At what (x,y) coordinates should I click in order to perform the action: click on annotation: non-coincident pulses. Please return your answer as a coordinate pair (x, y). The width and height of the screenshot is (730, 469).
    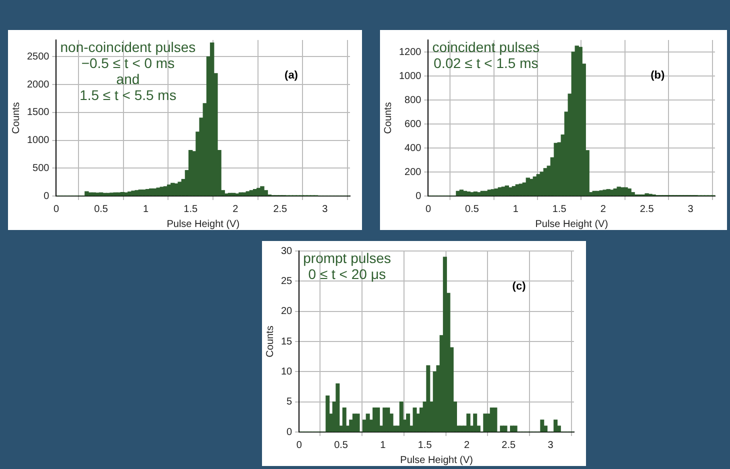
    Looking at the image, I should click on (128, 46).